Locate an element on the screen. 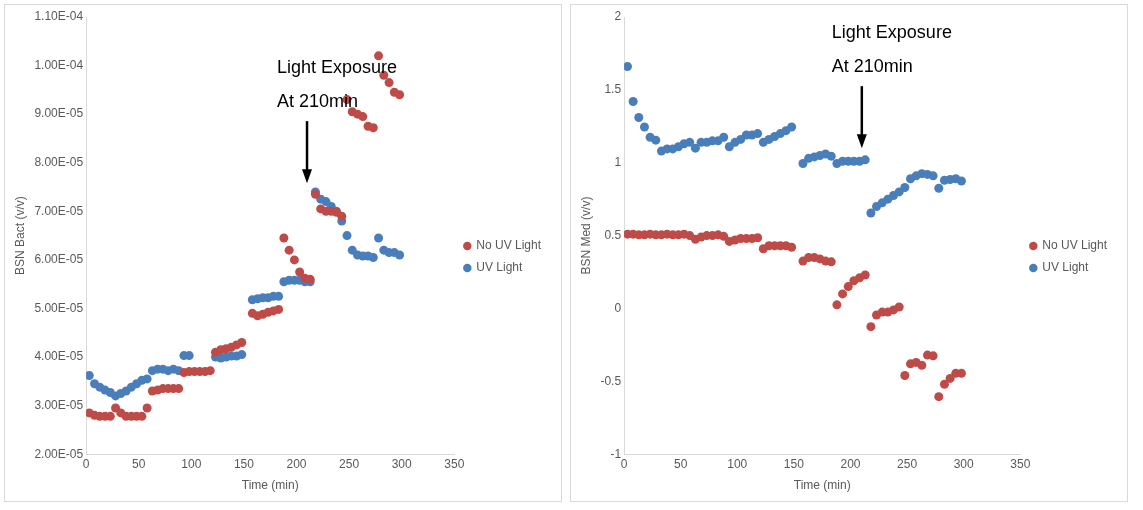 This screenshot has height=510, width=1143. y-tick-label: 6.00E-05 is located at coordinates (59, 259).